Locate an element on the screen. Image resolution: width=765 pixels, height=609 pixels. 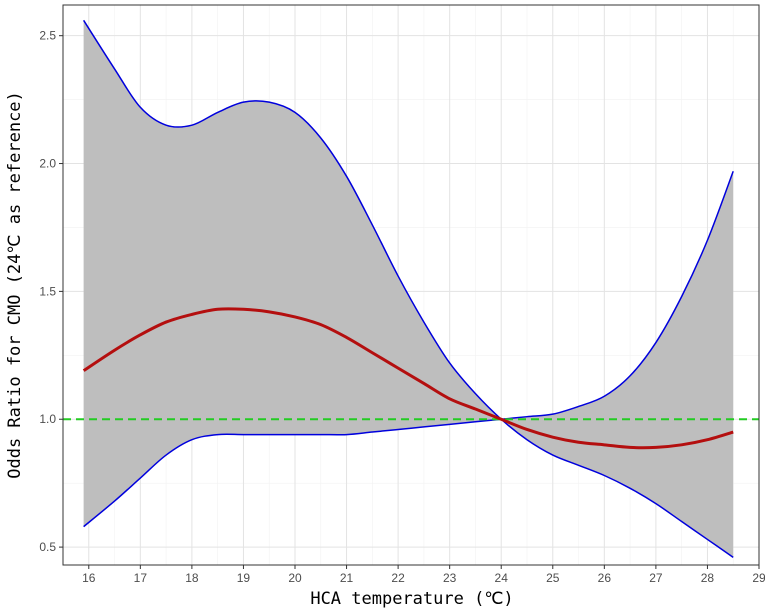
x-tick-label: 25 is located at coordinates (553, 578).